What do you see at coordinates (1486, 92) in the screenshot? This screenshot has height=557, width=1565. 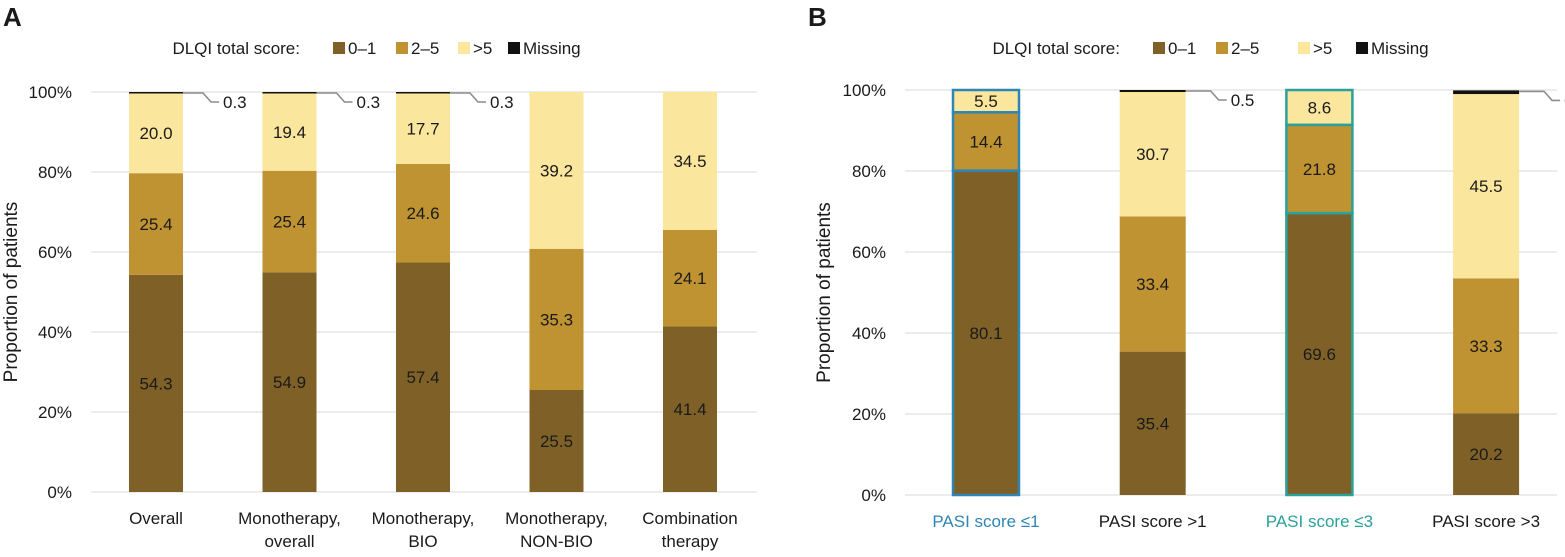 I see `bar-segment-pasi-score-3-missing` at bounding box center [1486, 92].